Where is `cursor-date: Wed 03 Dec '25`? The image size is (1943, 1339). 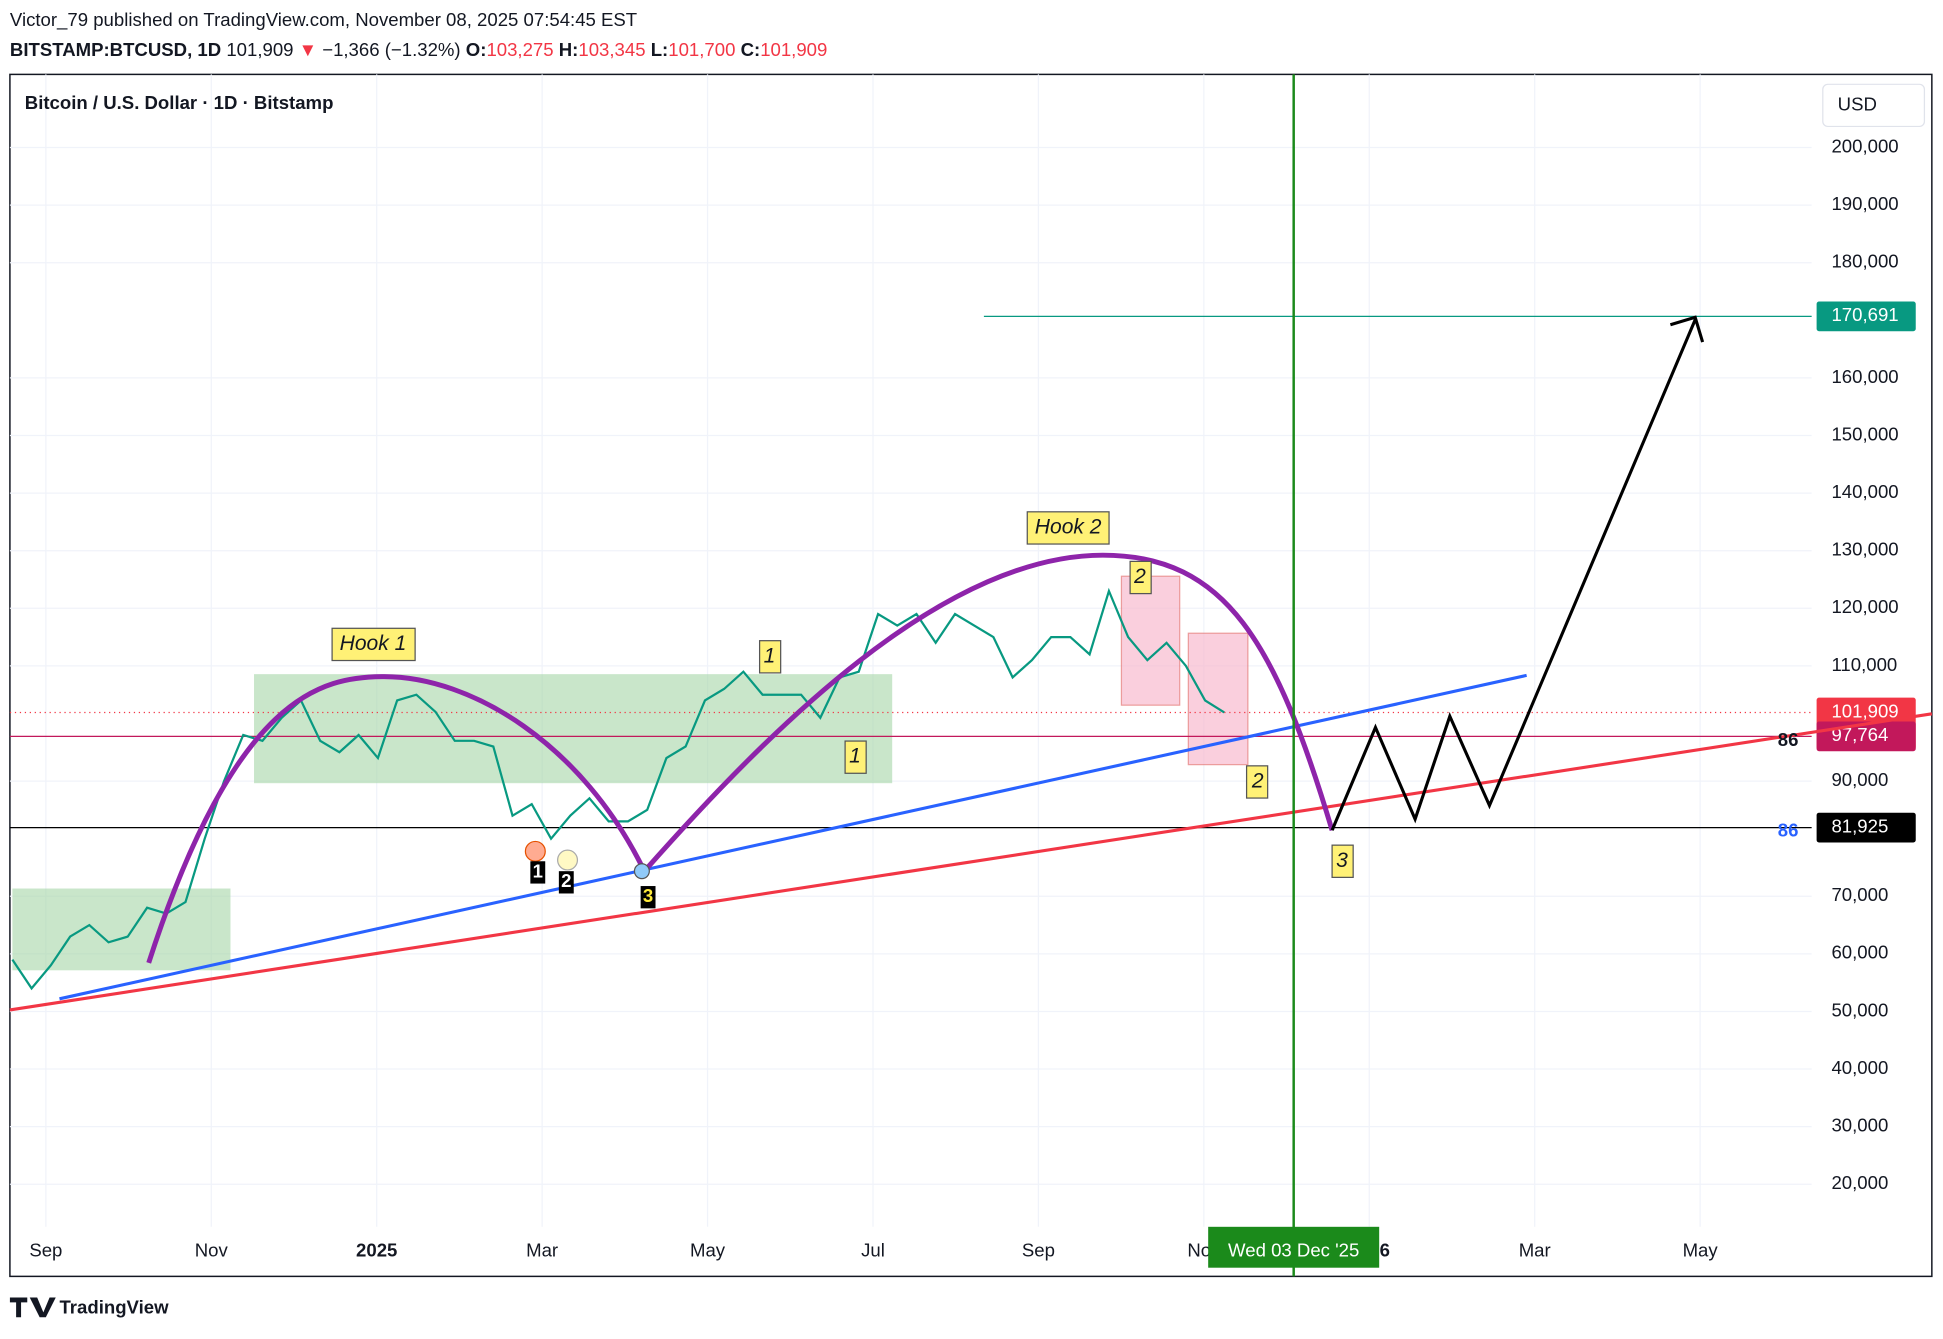 cursor-date: Wed 03 Dec '25 is located at coordinates (1293, 1250).